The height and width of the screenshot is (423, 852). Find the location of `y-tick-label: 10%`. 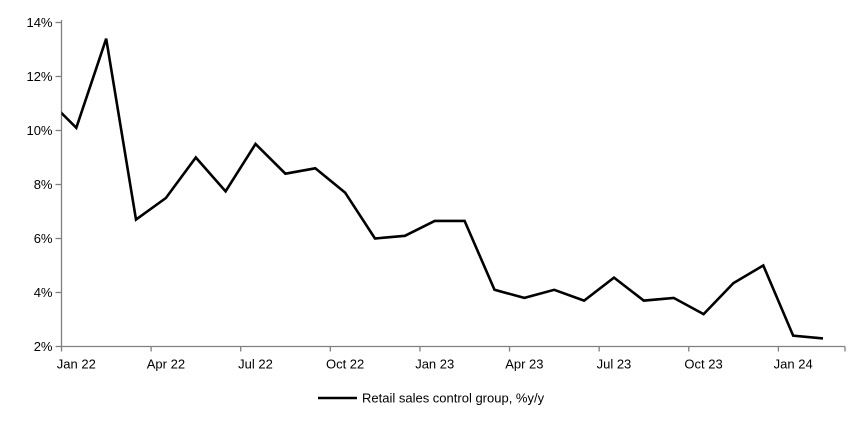

y-tick-label: 10% is located at coordinates (39, 130).